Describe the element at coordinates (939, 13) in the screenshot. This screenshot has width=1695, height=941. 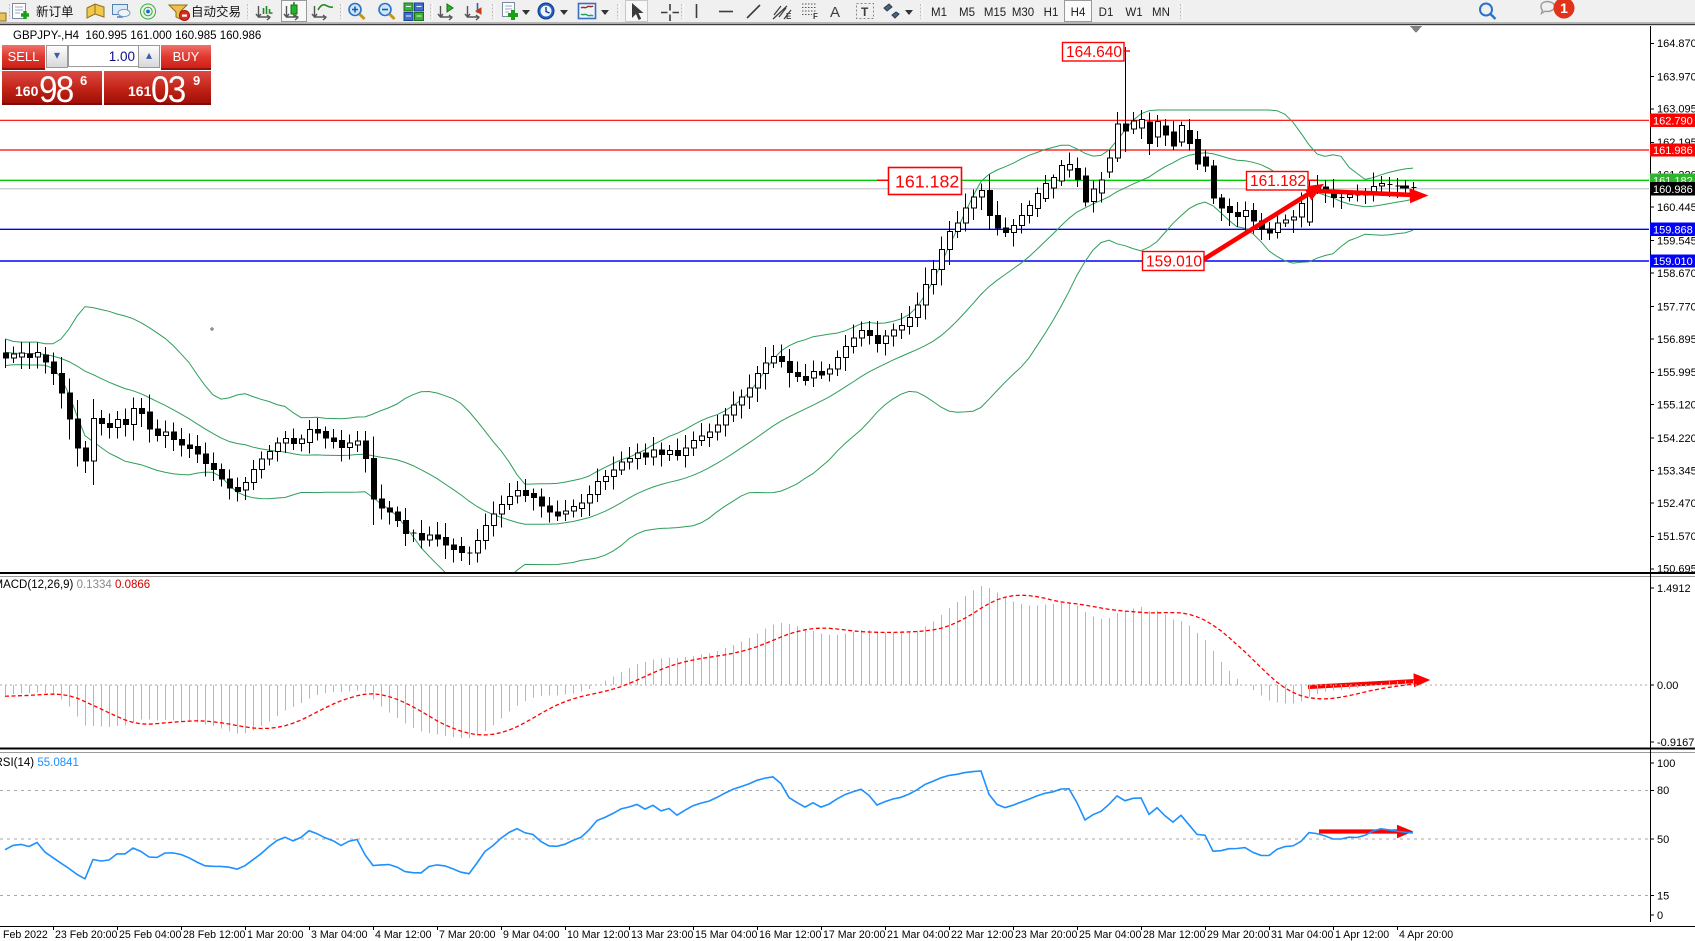
I see `svg-text: M1` at that location.